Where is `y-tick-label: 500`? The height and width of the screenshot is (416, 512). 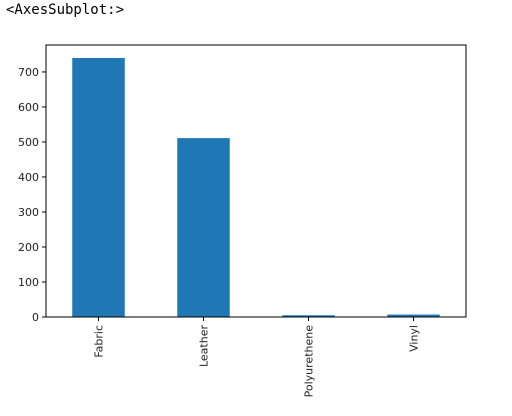 y-tick-label: 500 is located at coordinates (28, 142).